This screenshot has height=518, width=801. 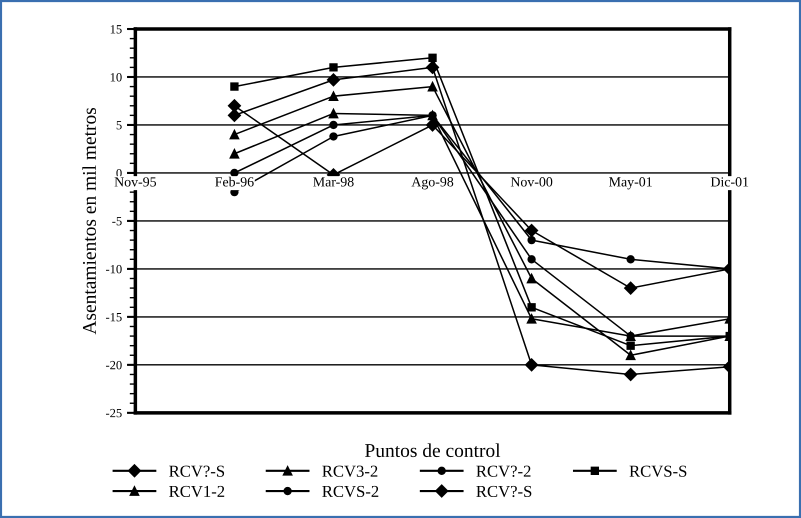 What do you see at coordinates (531, 182) in the screenshot?
I see `x-tick-label: Nov-00` at bounding box center [531, 182].